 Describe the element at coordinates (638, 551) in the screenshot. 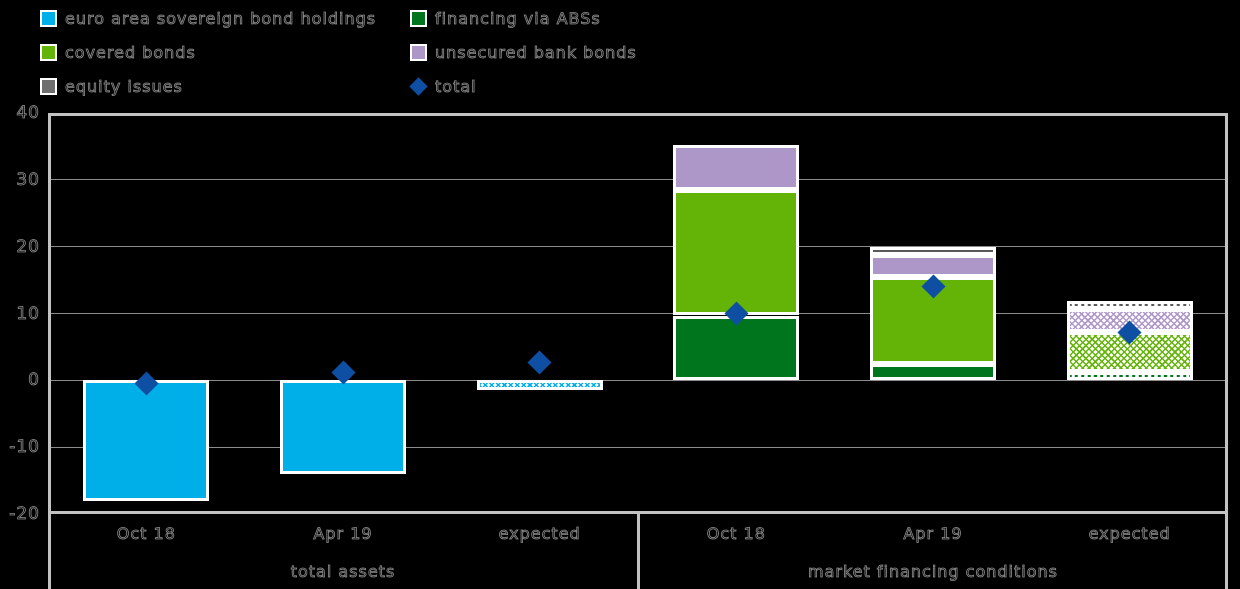

I see `axis-group-divider` at that location.